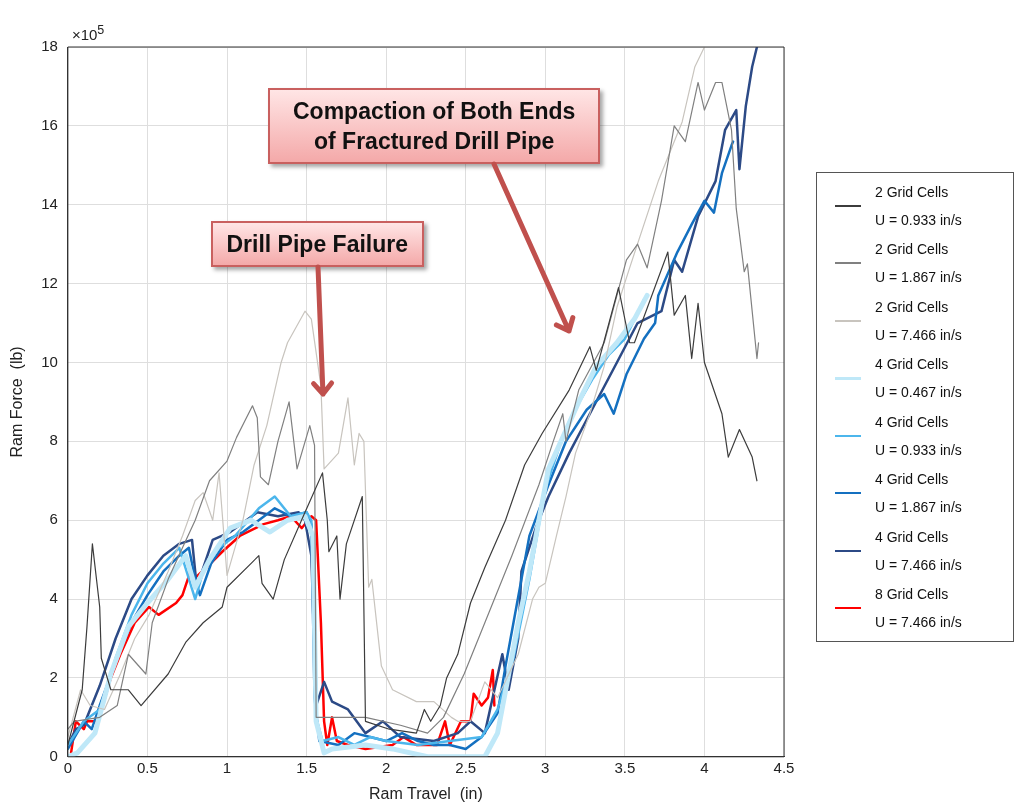 This screenshot has width=1016, height=812. I want to click on y-tick-label: 4, so click(53, 598).